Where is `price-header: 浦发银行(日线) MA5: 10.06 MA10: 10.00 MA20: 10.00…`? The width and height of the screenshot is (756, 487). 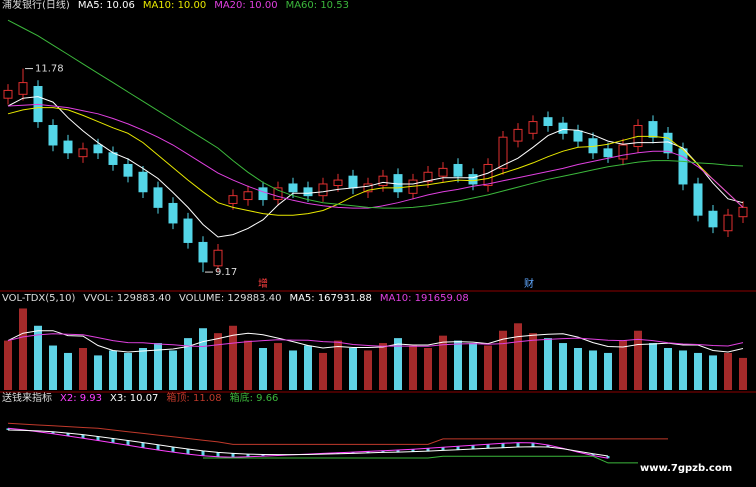
price-header: 浦发银行(日线) MA5: 10.06 MA10: 10.00 MA20: 10.00… is located at coordinates (179, 6).